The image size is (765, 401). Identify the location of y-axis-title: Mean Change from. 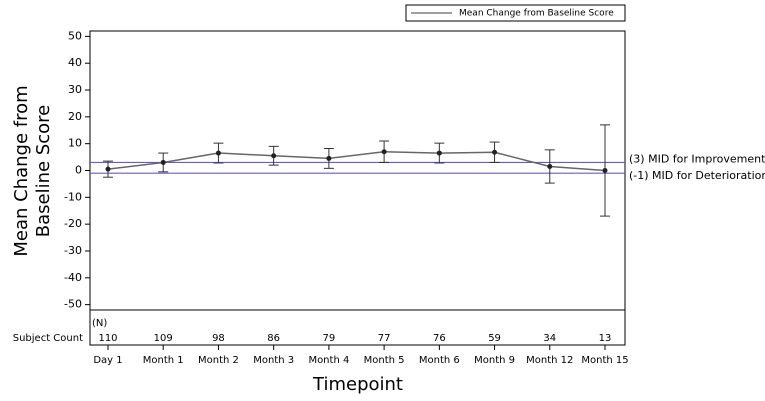
(21, 170).